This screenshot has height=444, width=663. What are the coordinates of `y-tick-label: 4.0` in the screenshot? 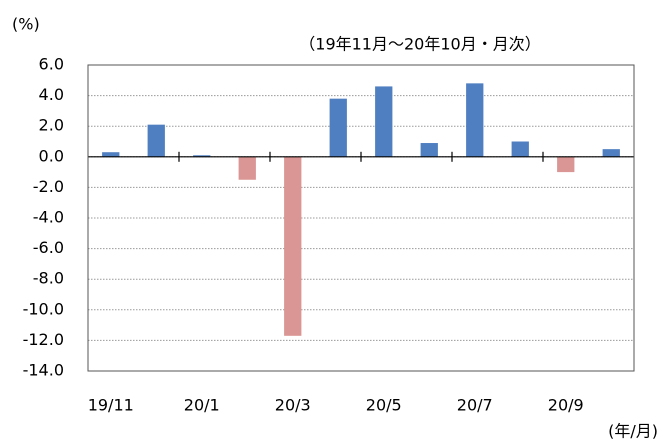 It's located at (51, 94).